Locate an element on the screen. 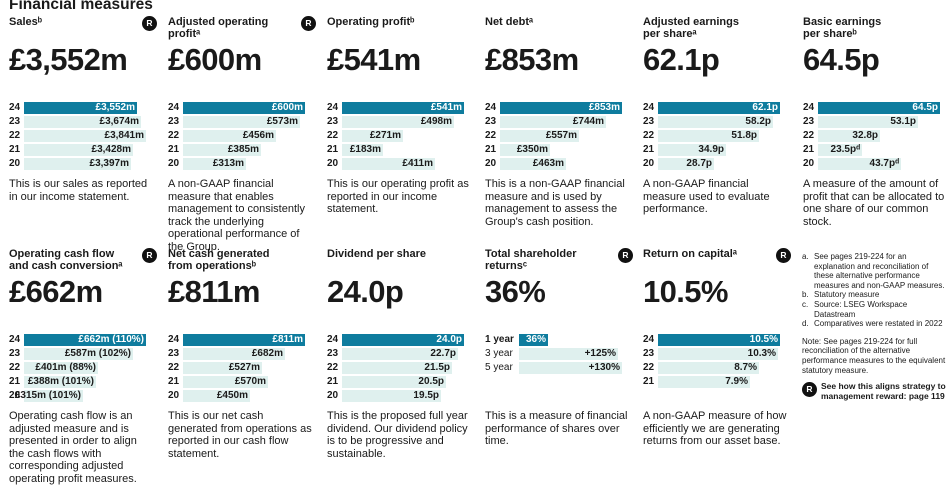 This screenshot has width=946, height=486. prior-year-bar: £463m is located at coordinates (533, 164).